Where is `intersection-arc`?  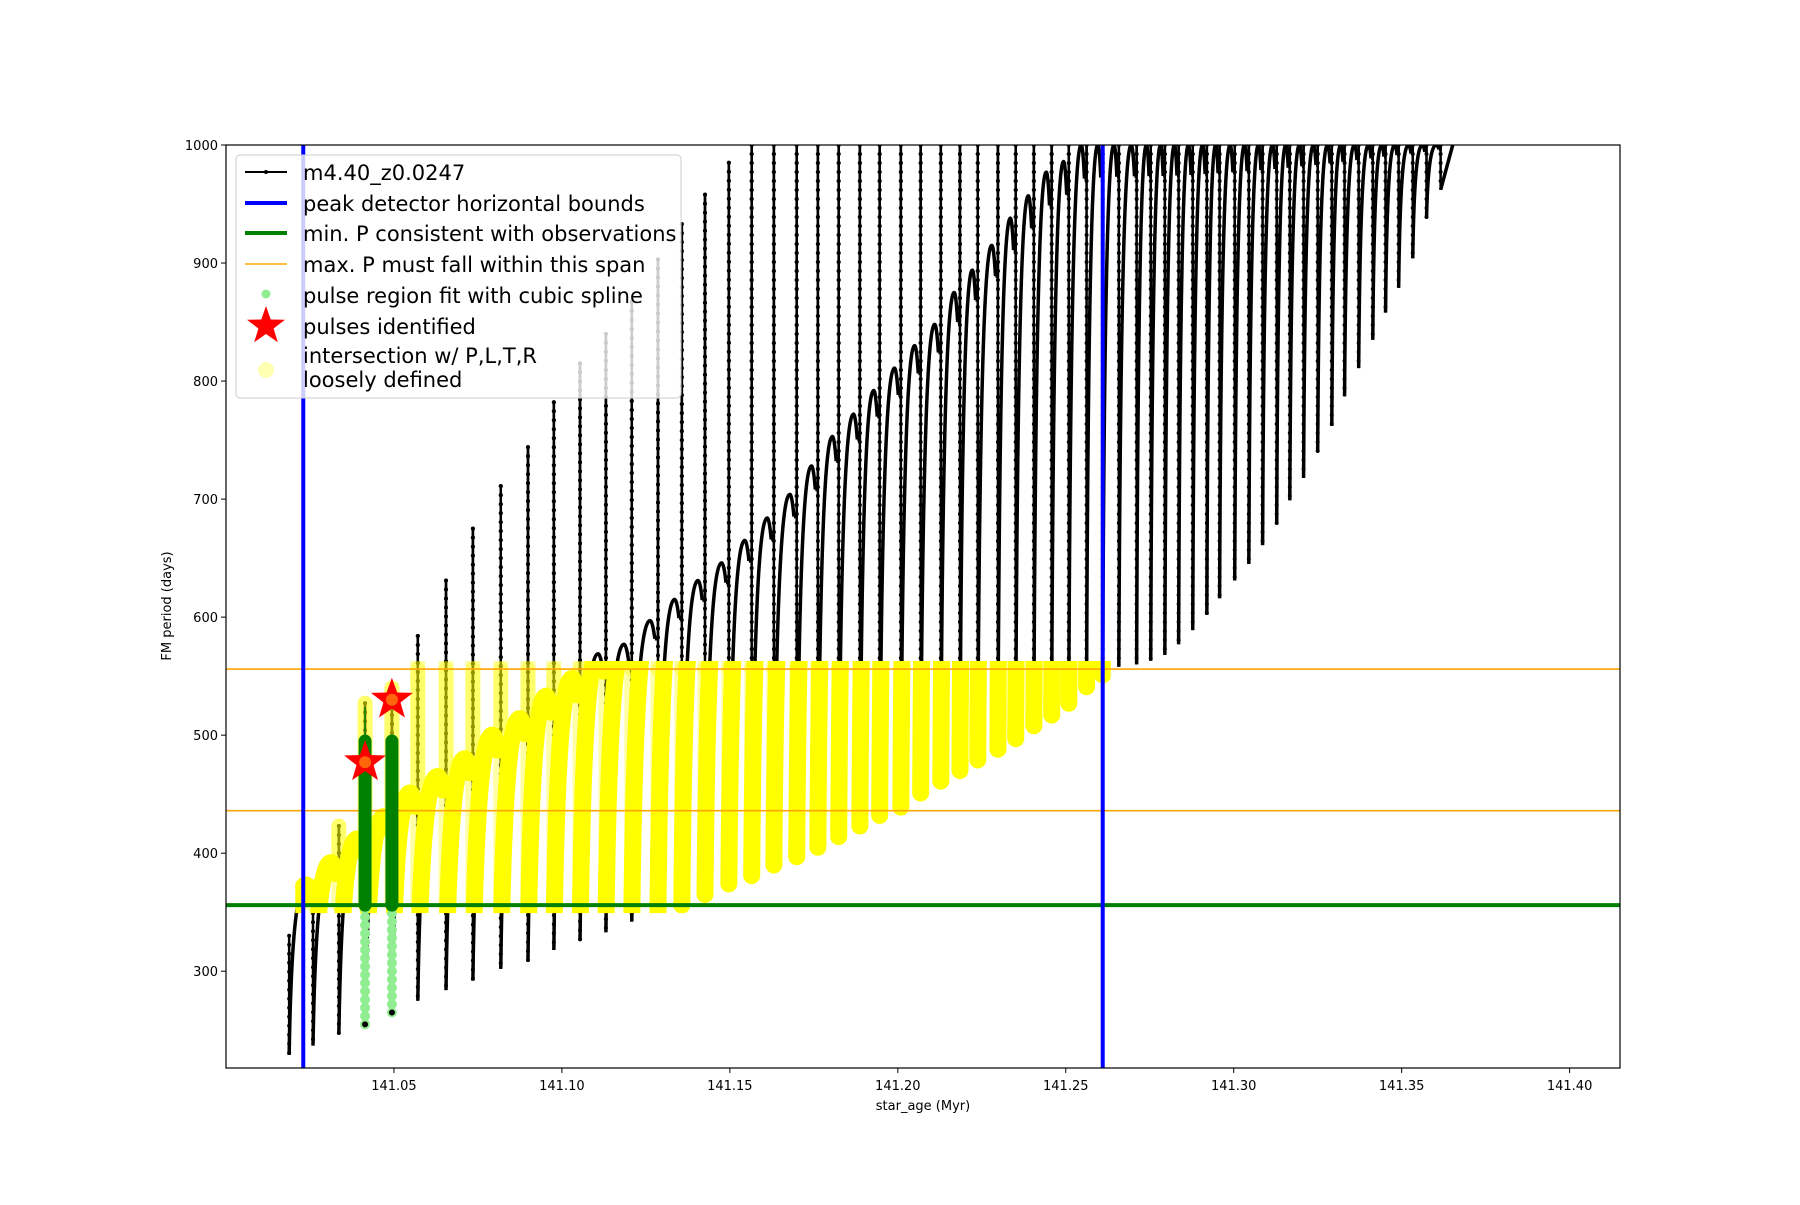 intersection-arc is located at coordinates (404, 849).